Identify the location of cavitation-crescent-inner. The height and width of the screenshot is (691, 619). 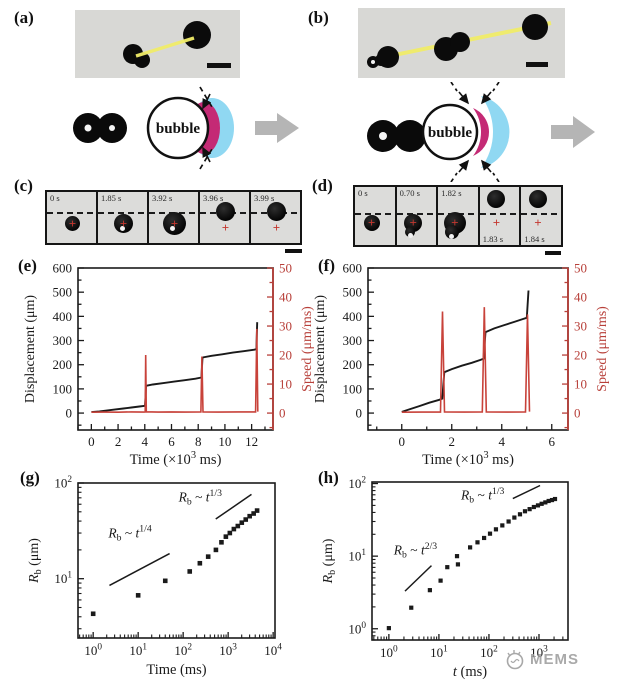
(481, 132).